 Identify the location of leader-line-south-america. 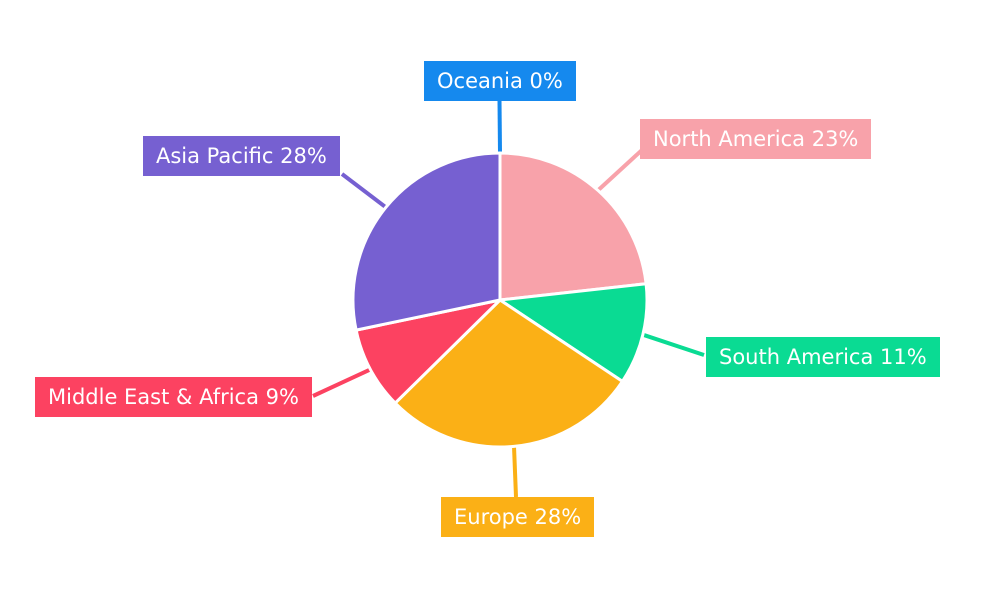
(673, 344).